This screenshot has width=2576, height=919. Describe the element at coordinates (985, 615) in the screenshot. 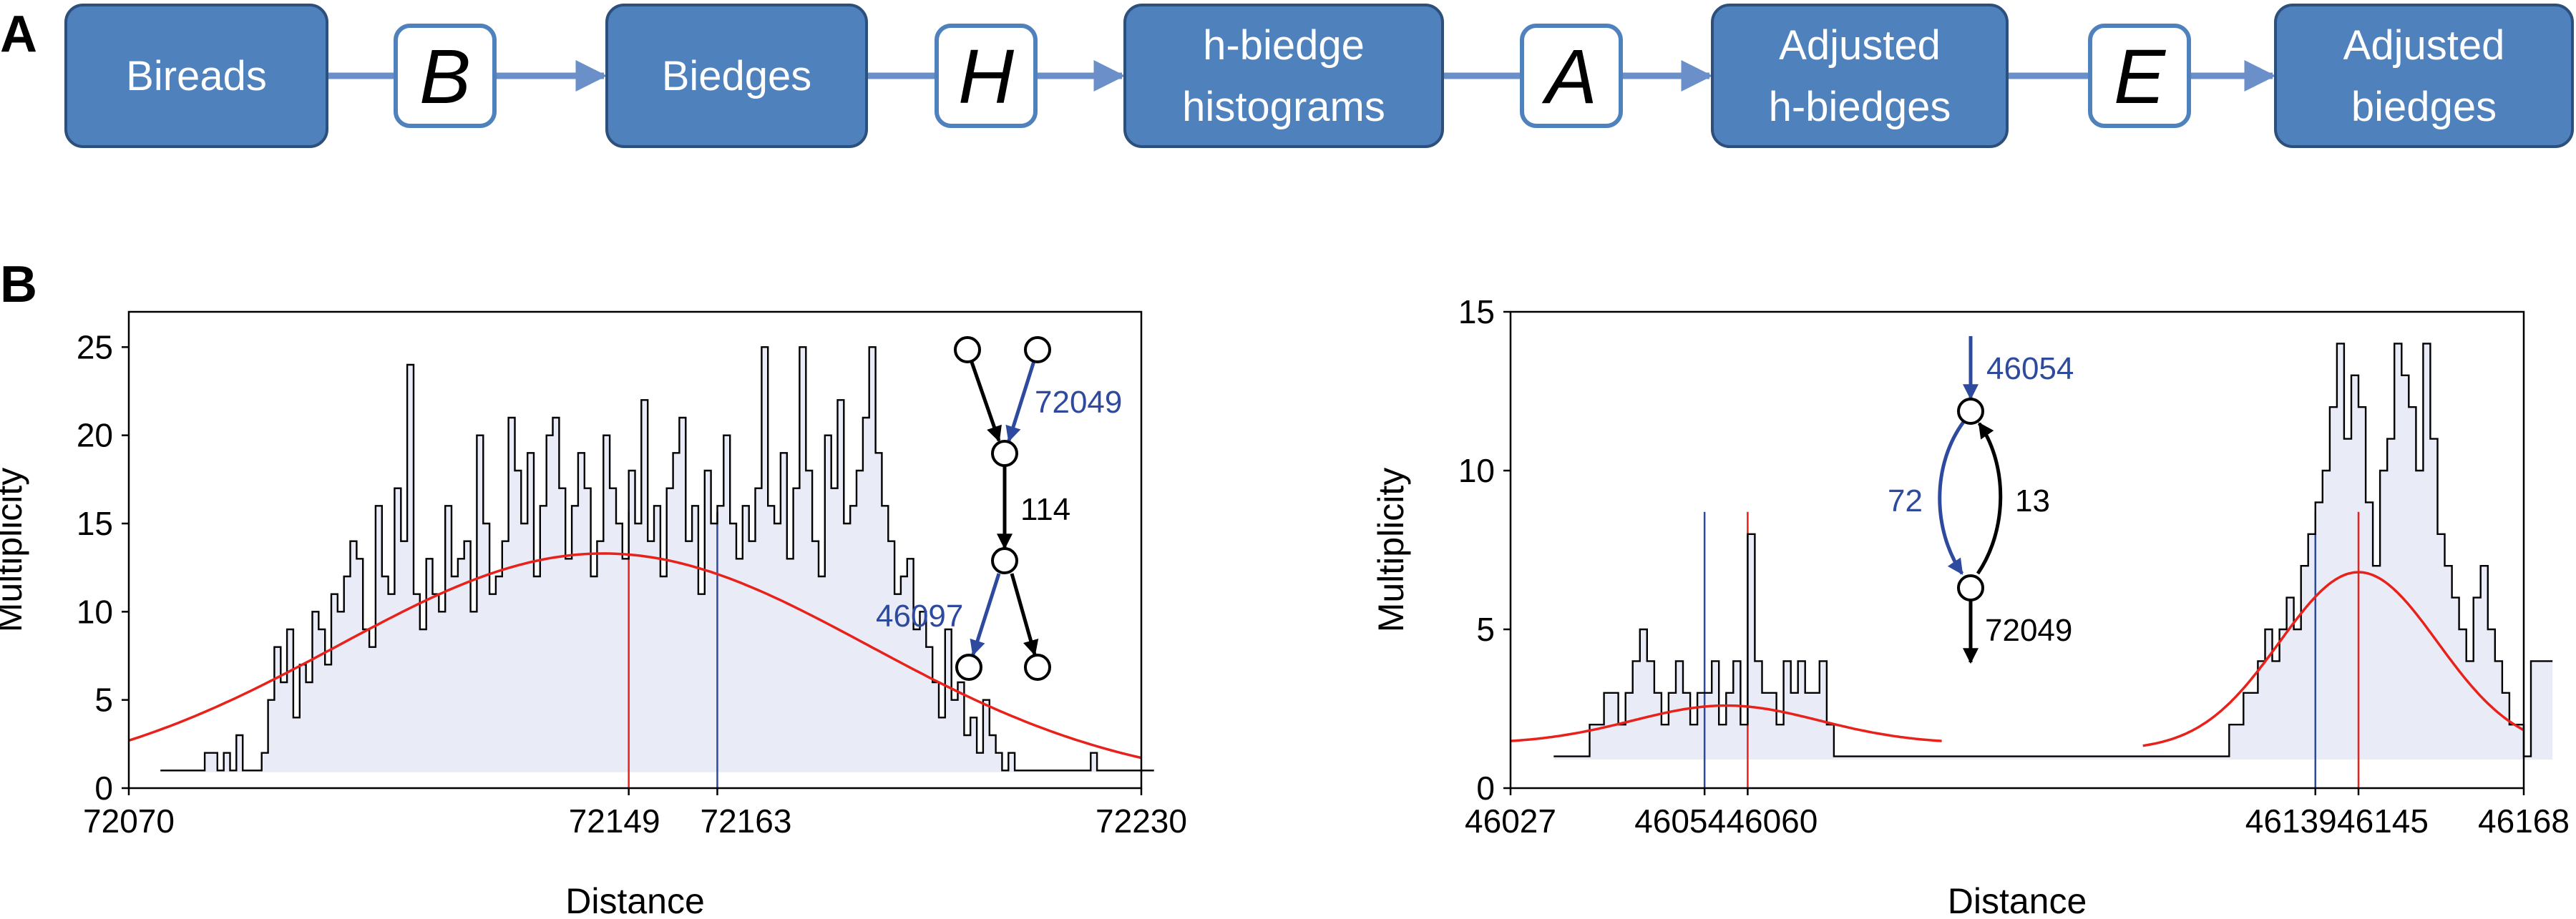

I see `inset-edge-blue-bottom` at that location.